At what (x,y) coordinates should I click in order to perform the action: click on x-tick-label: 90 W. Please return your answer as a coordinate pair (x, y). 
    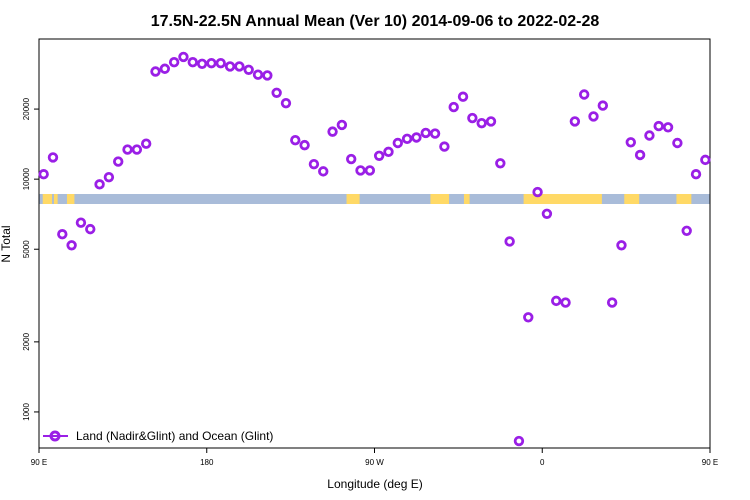
    Looking at the image, I should click on (374, 462).